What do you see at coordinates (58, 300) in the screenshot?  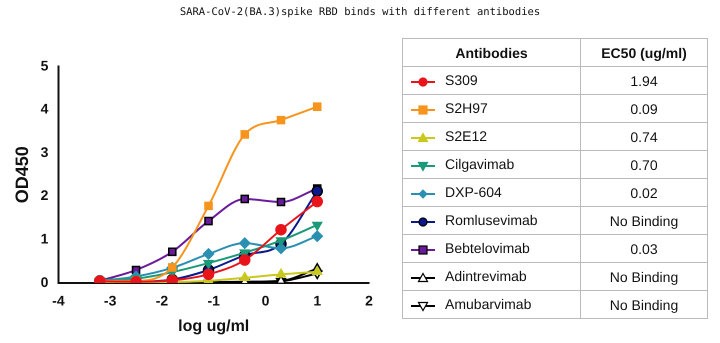 I see `x-tick-label: -4` at bounding box center [58, 300].